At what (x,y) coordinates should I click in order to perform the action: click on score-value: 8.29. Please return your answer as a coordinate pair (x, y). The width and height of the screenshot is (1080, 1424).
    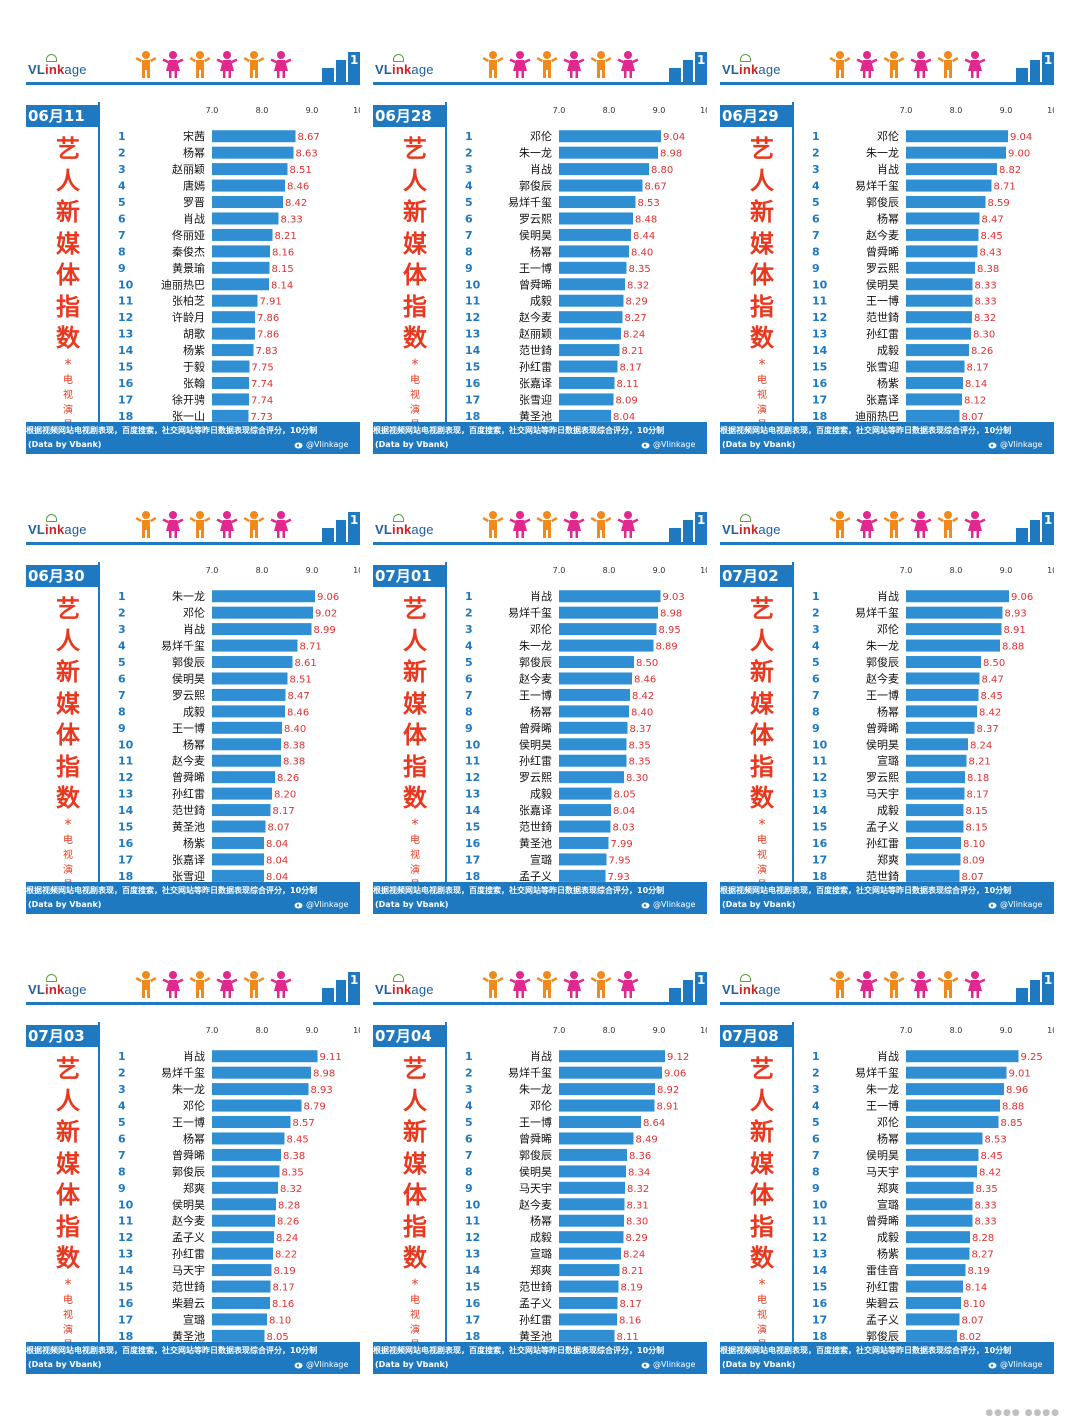
    Looking at the image, I should click on (637, 1238).